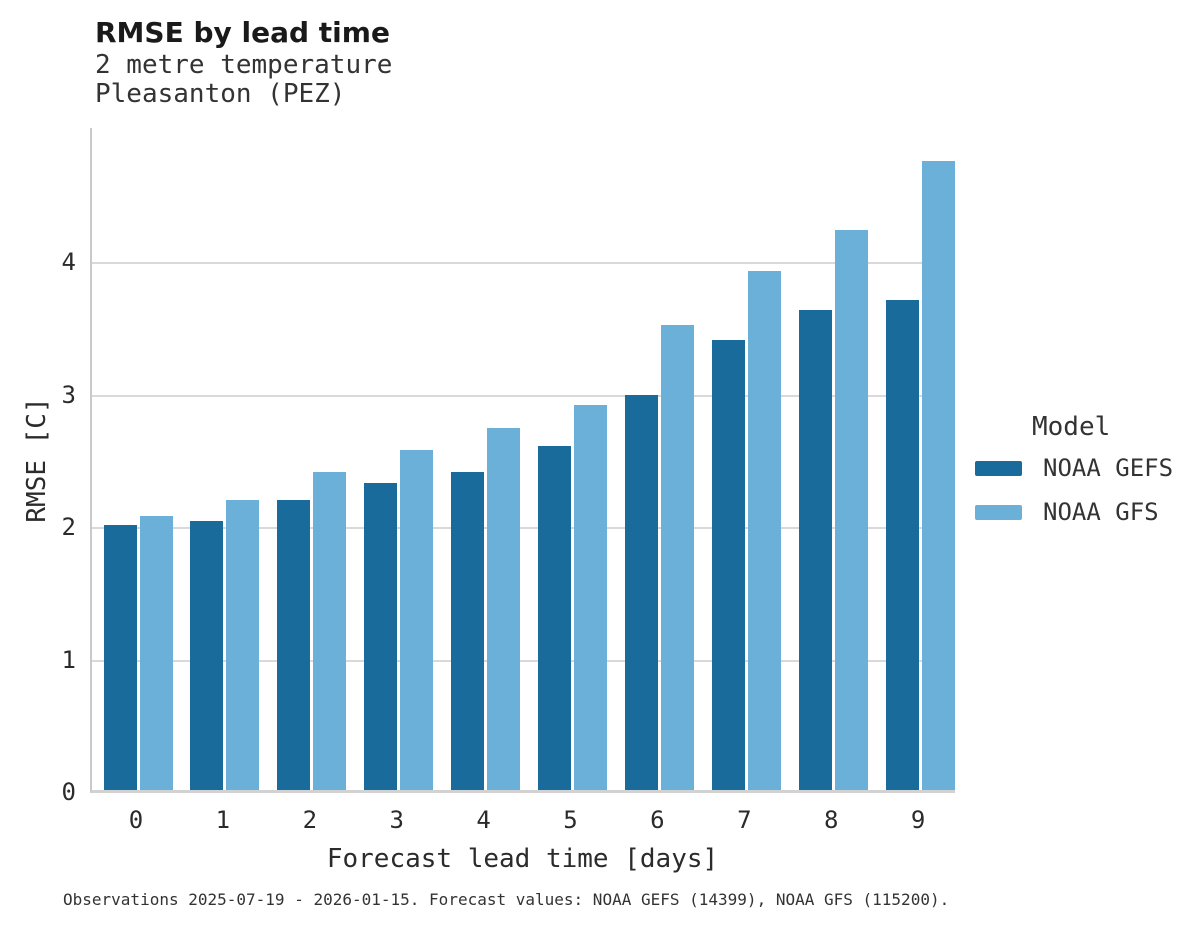 The height and width of the screenshot is (928, 1195). Describe the element at coordinates (570, 820) in the screenshot. I see `x-tick-label-5: 5` at that location.